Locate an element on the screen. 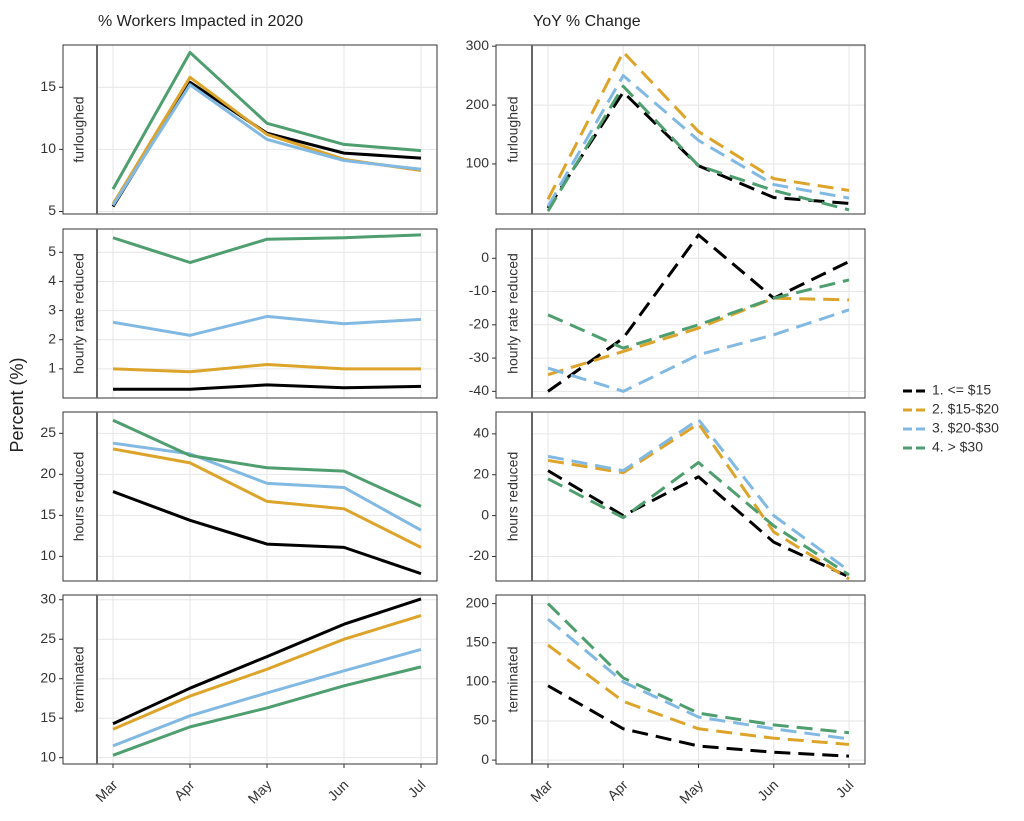  column-title: YoY % Change is located at coordinates (587, 21).